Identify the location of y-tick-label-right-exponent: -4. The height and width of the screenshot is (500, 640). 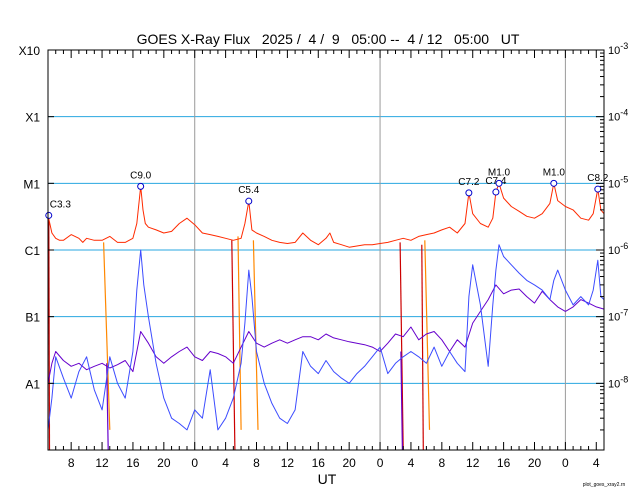
(624, 113).